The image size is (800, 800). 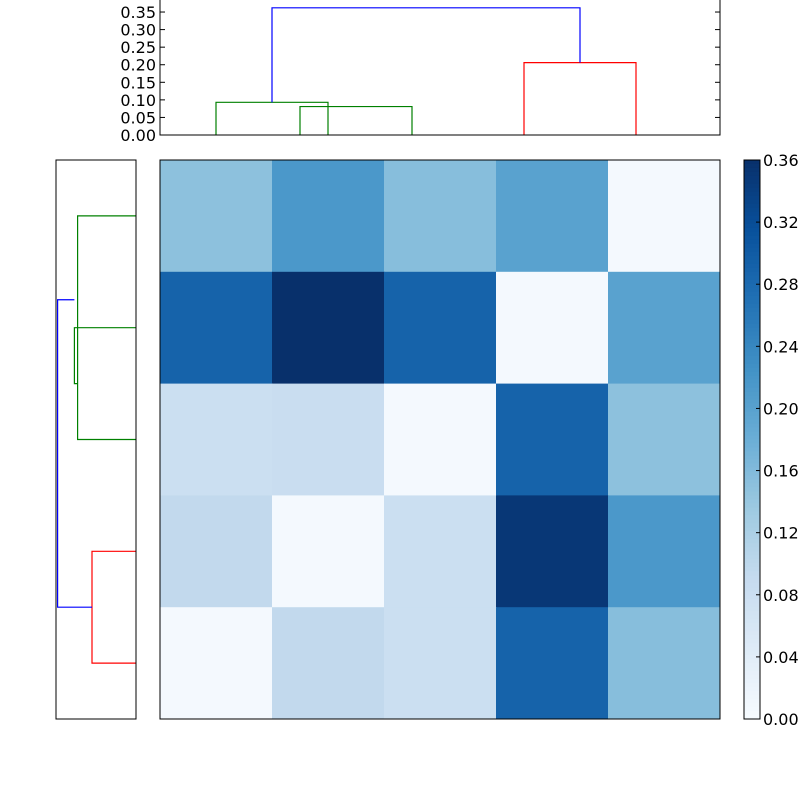 I want to click on heatmap-cell-r4-c3, so click(x=552, y=663).